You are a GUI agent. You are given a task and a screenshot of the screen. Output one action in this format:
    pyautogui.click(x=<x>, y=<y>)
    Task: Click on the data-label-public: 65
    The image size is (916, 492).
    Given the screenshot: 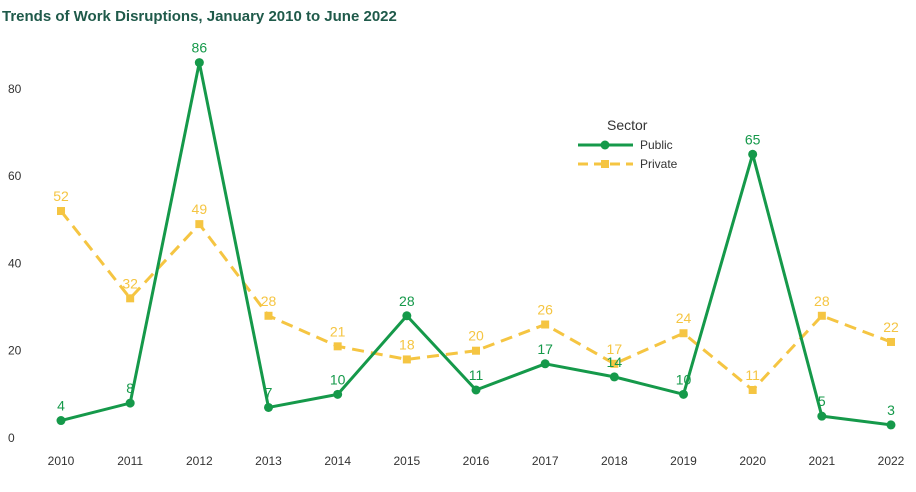 What is the action you would take?
    pyautogui.click(x=753, y=139)
    